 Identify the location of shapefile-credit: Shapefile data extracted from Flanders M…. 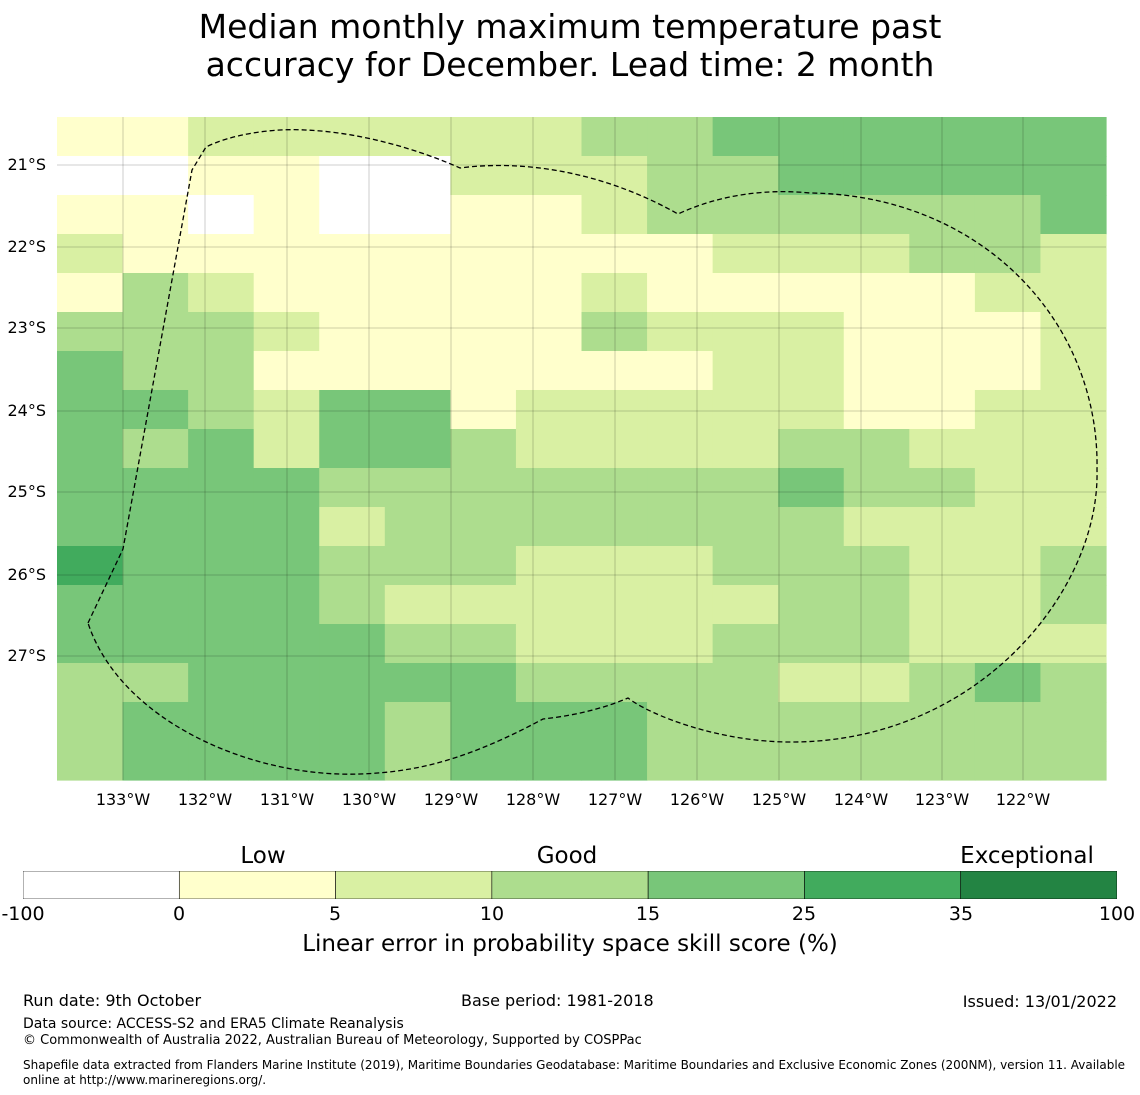
(574, 1072).